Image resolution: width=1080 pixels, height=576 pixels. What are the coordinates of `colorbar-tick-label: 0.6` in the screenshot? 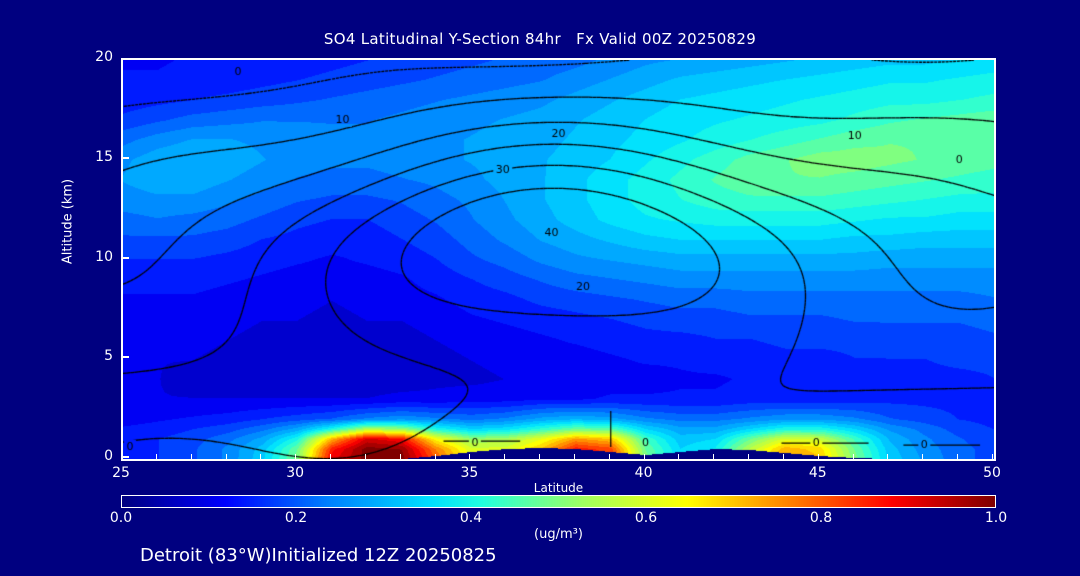 It's located at (646, 518).